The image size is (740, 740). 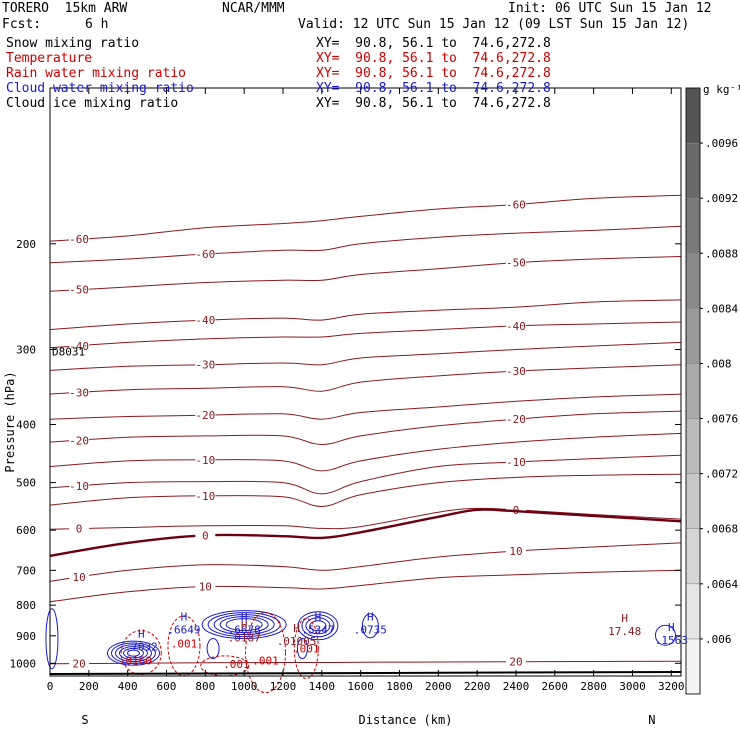 What do you see at coordinates (128, 686) in the screenshot?
I see `x-tick-label: 400` at bounding box center [128, 686].